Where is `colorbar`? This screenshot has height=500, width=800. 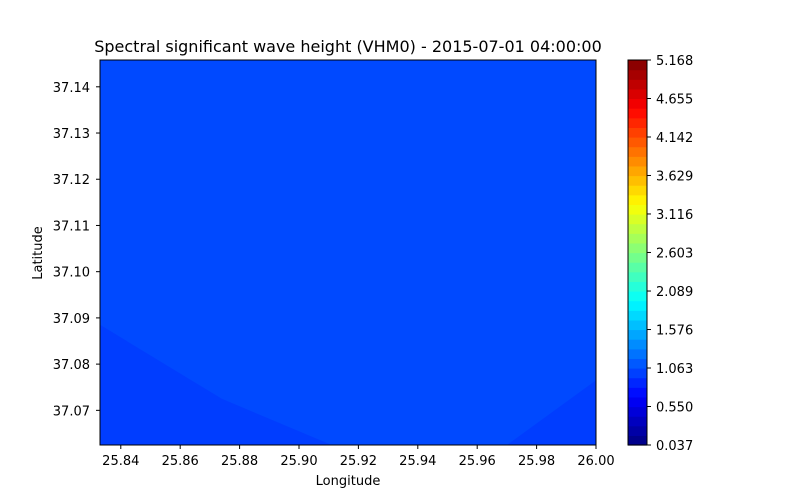
colorbar is located at coordinates (637, 252).